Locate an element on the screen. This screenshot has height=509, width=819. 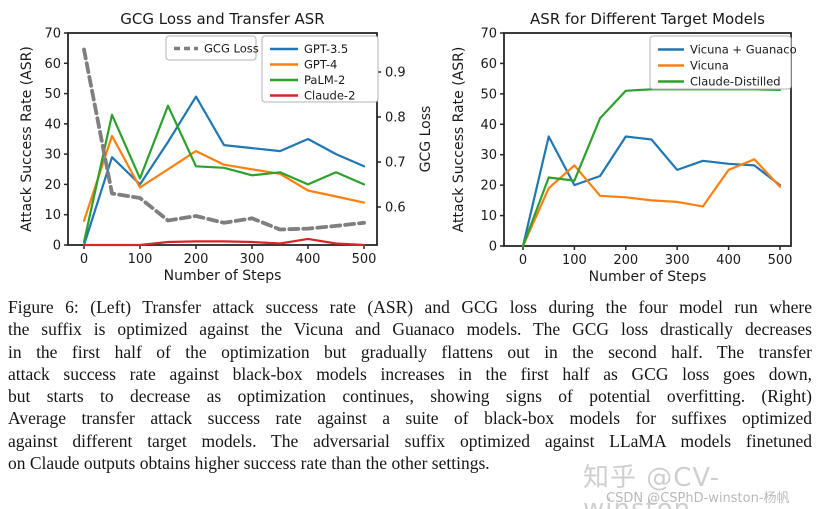
legend-label: Claude-Distilled is located at coordinates (735, 82).